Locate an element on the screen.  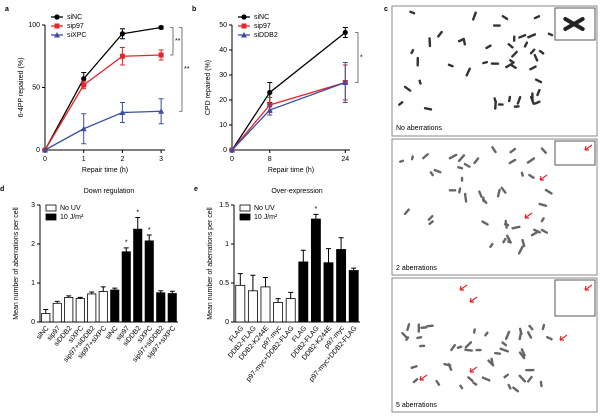
x-axis-label: Repair time (h) is located at coordinates (291, 170).